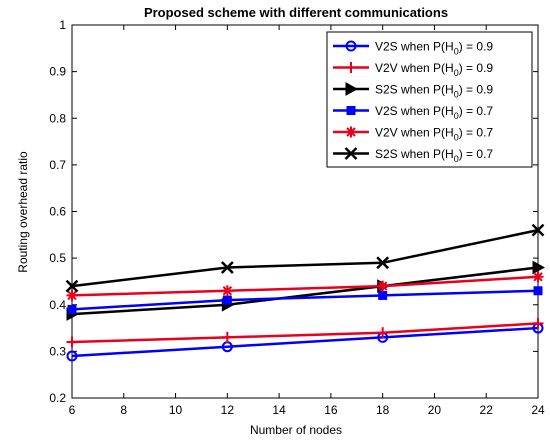  I want to click on y-tick-label: 0.2, so click(57, 398).